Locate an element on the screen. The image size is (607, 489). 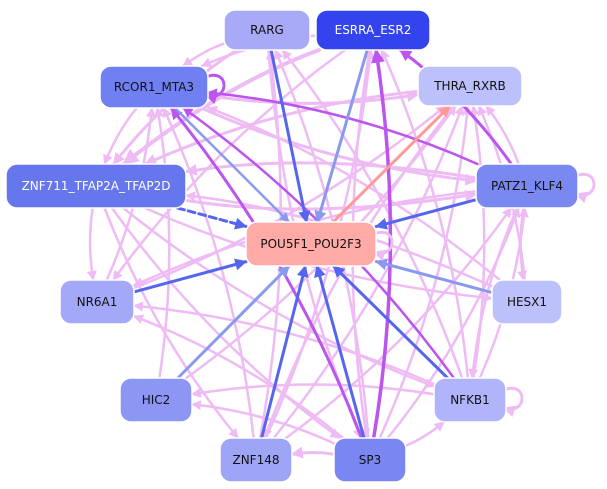
node-hic2: HIC2 is located at coordinates (156, 400).